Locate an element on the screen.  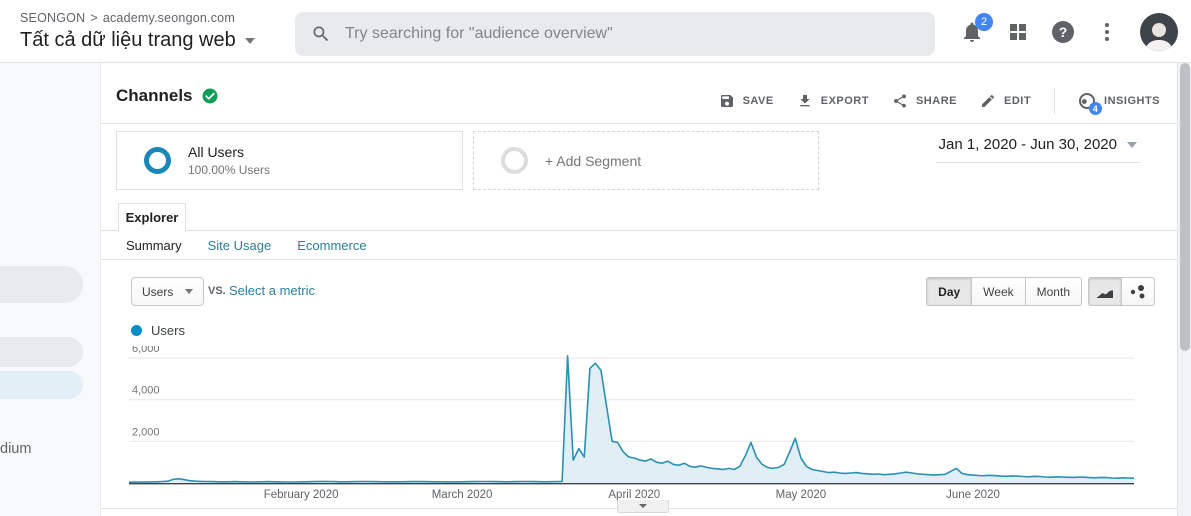
line-chart-icon is located at coordinates (1105, 293).